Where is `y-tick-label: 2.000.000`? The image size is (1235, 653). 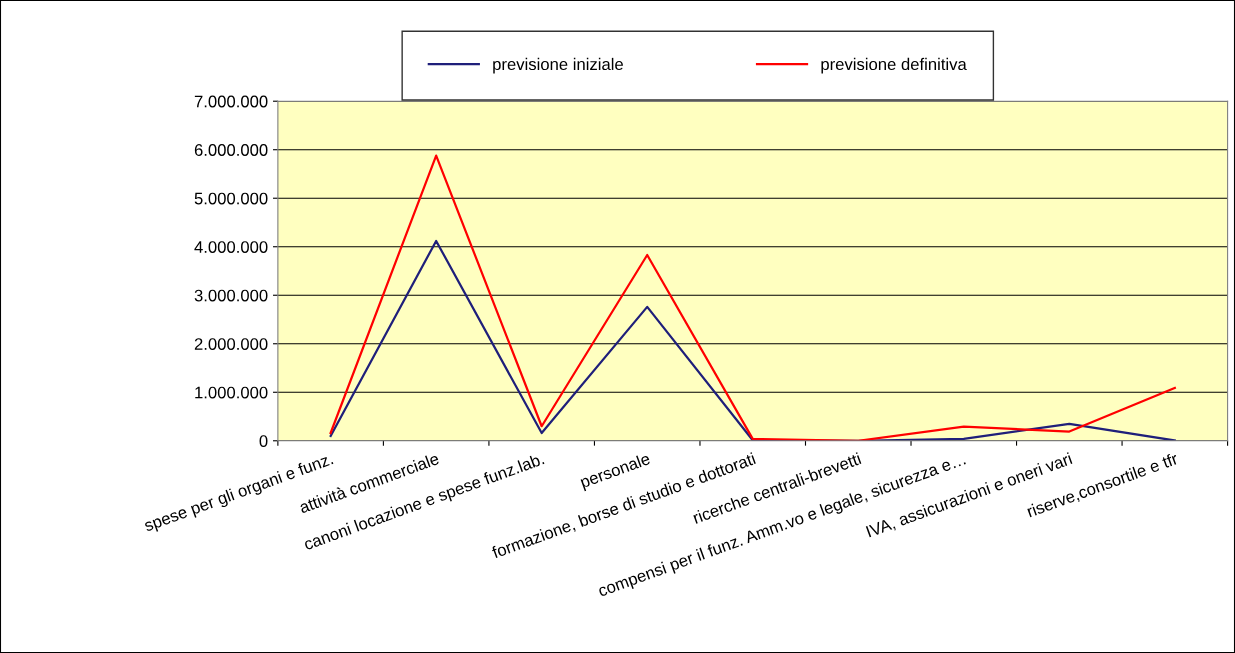
y-tick-label: 2.000.000 is located at coordinates (231, 344).